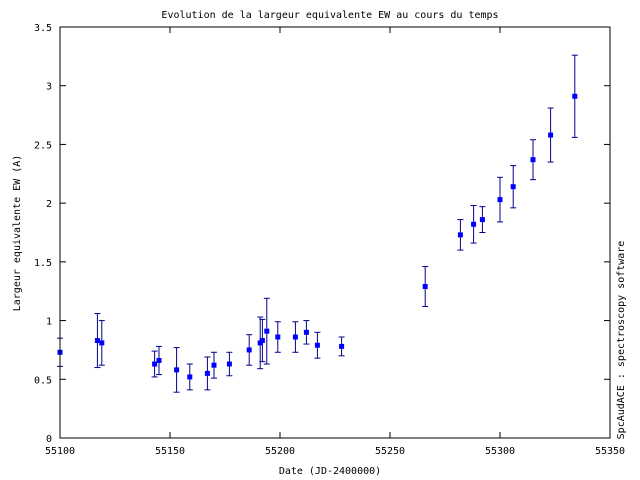 The image size is (640, 480). What do you see at coordinates (621, 340) in the screenshot?
I see `software-credit-label: SpcAudACE : spectroscopy software` at bounding box center [621, 340].